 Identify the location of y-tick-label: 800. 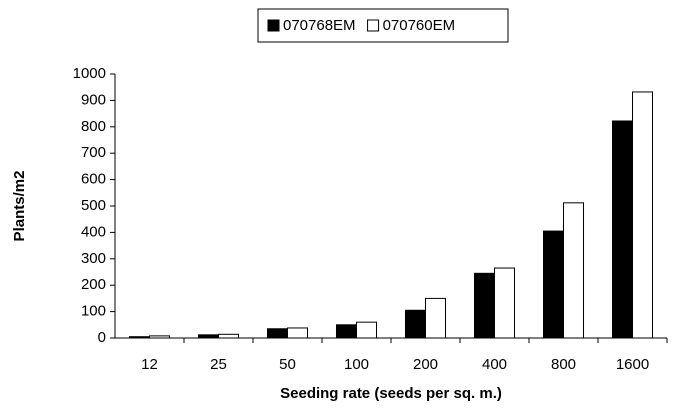
(93, 126).